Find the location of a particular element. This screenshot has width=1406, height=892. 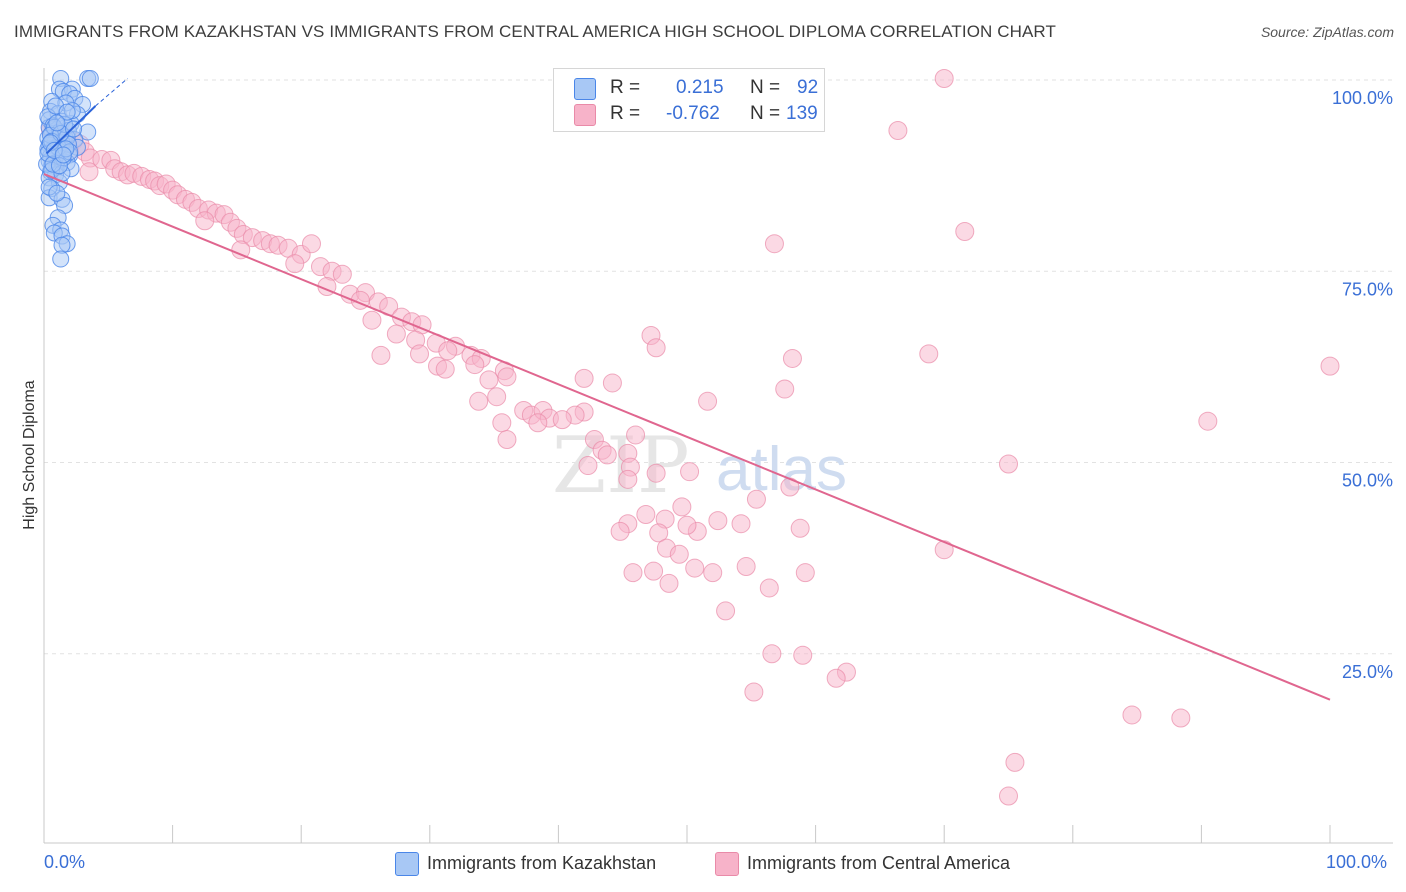

source-label: Source: ZipAtlas.com is located at coordinates (1327, 32).